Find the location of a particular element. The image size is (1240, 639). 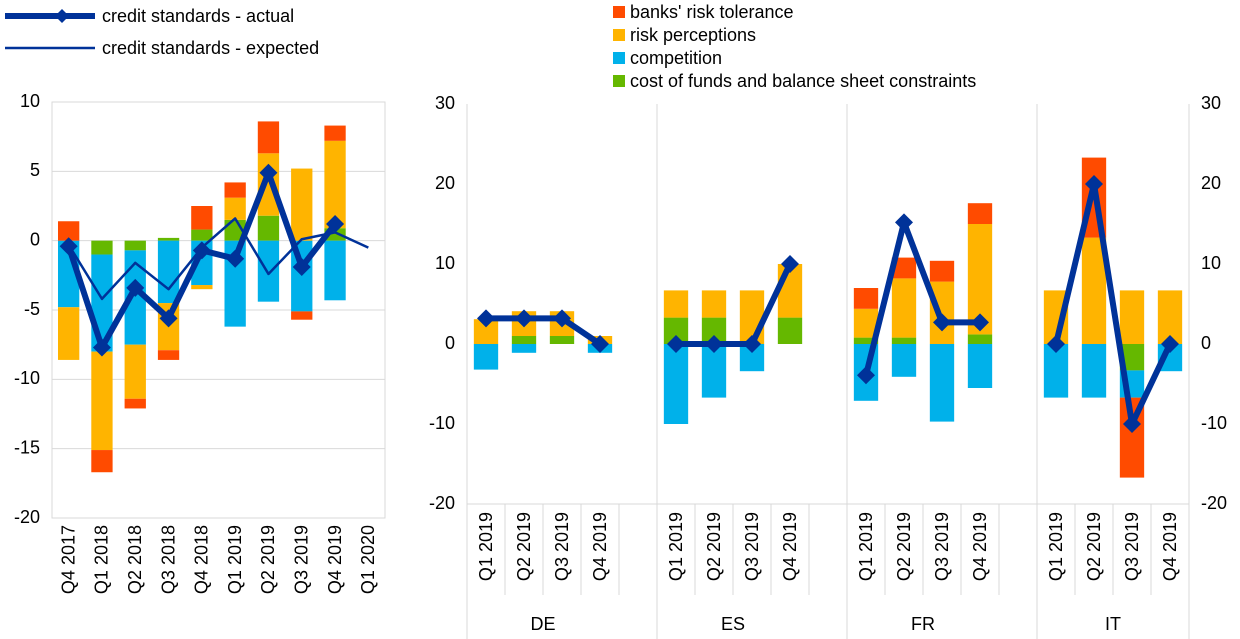

x-tick-label: Q2 2018 is located at coordinates (135, 559).